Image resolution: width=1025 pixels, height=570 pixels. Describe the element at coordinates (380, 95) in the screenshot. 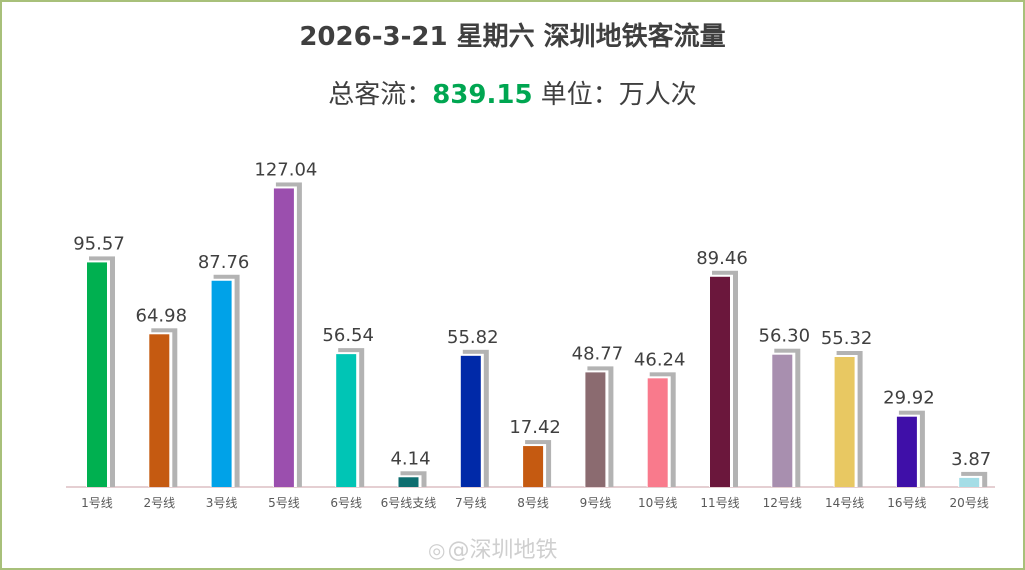

I see `total-label: 总客流：` at that location.